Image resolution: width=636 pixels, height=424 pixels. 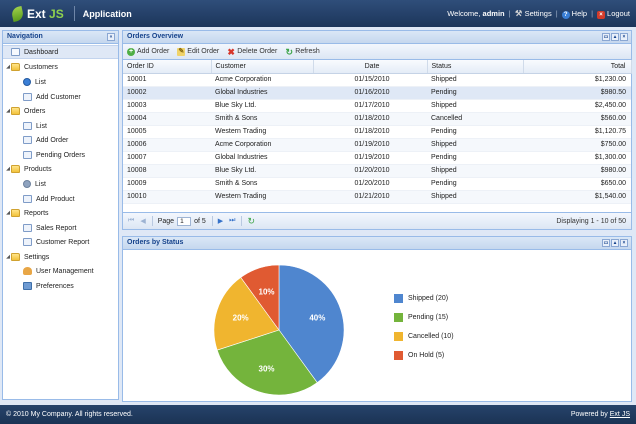 I want to click on cell-total: $2,450.00, so click(x=577, y=106).